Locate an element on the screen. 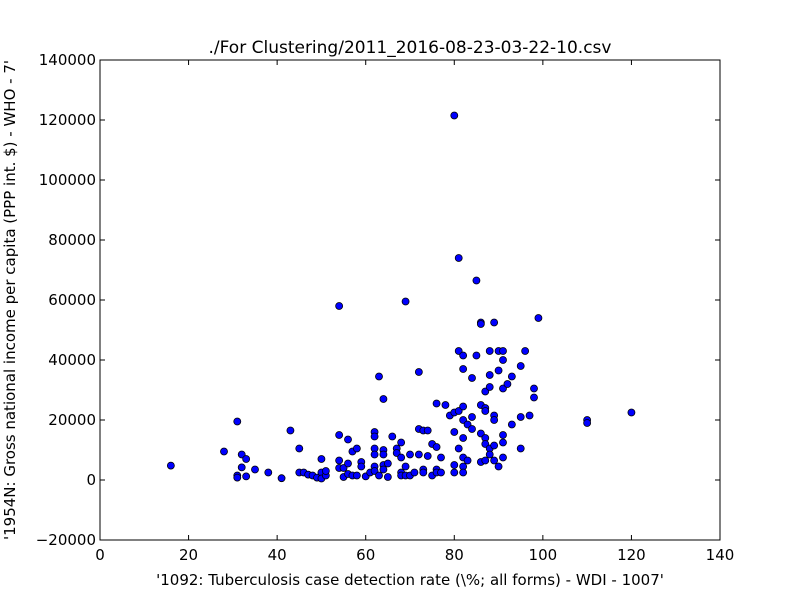  y-tick-label: −20000 is located at coordinates (66, 540).